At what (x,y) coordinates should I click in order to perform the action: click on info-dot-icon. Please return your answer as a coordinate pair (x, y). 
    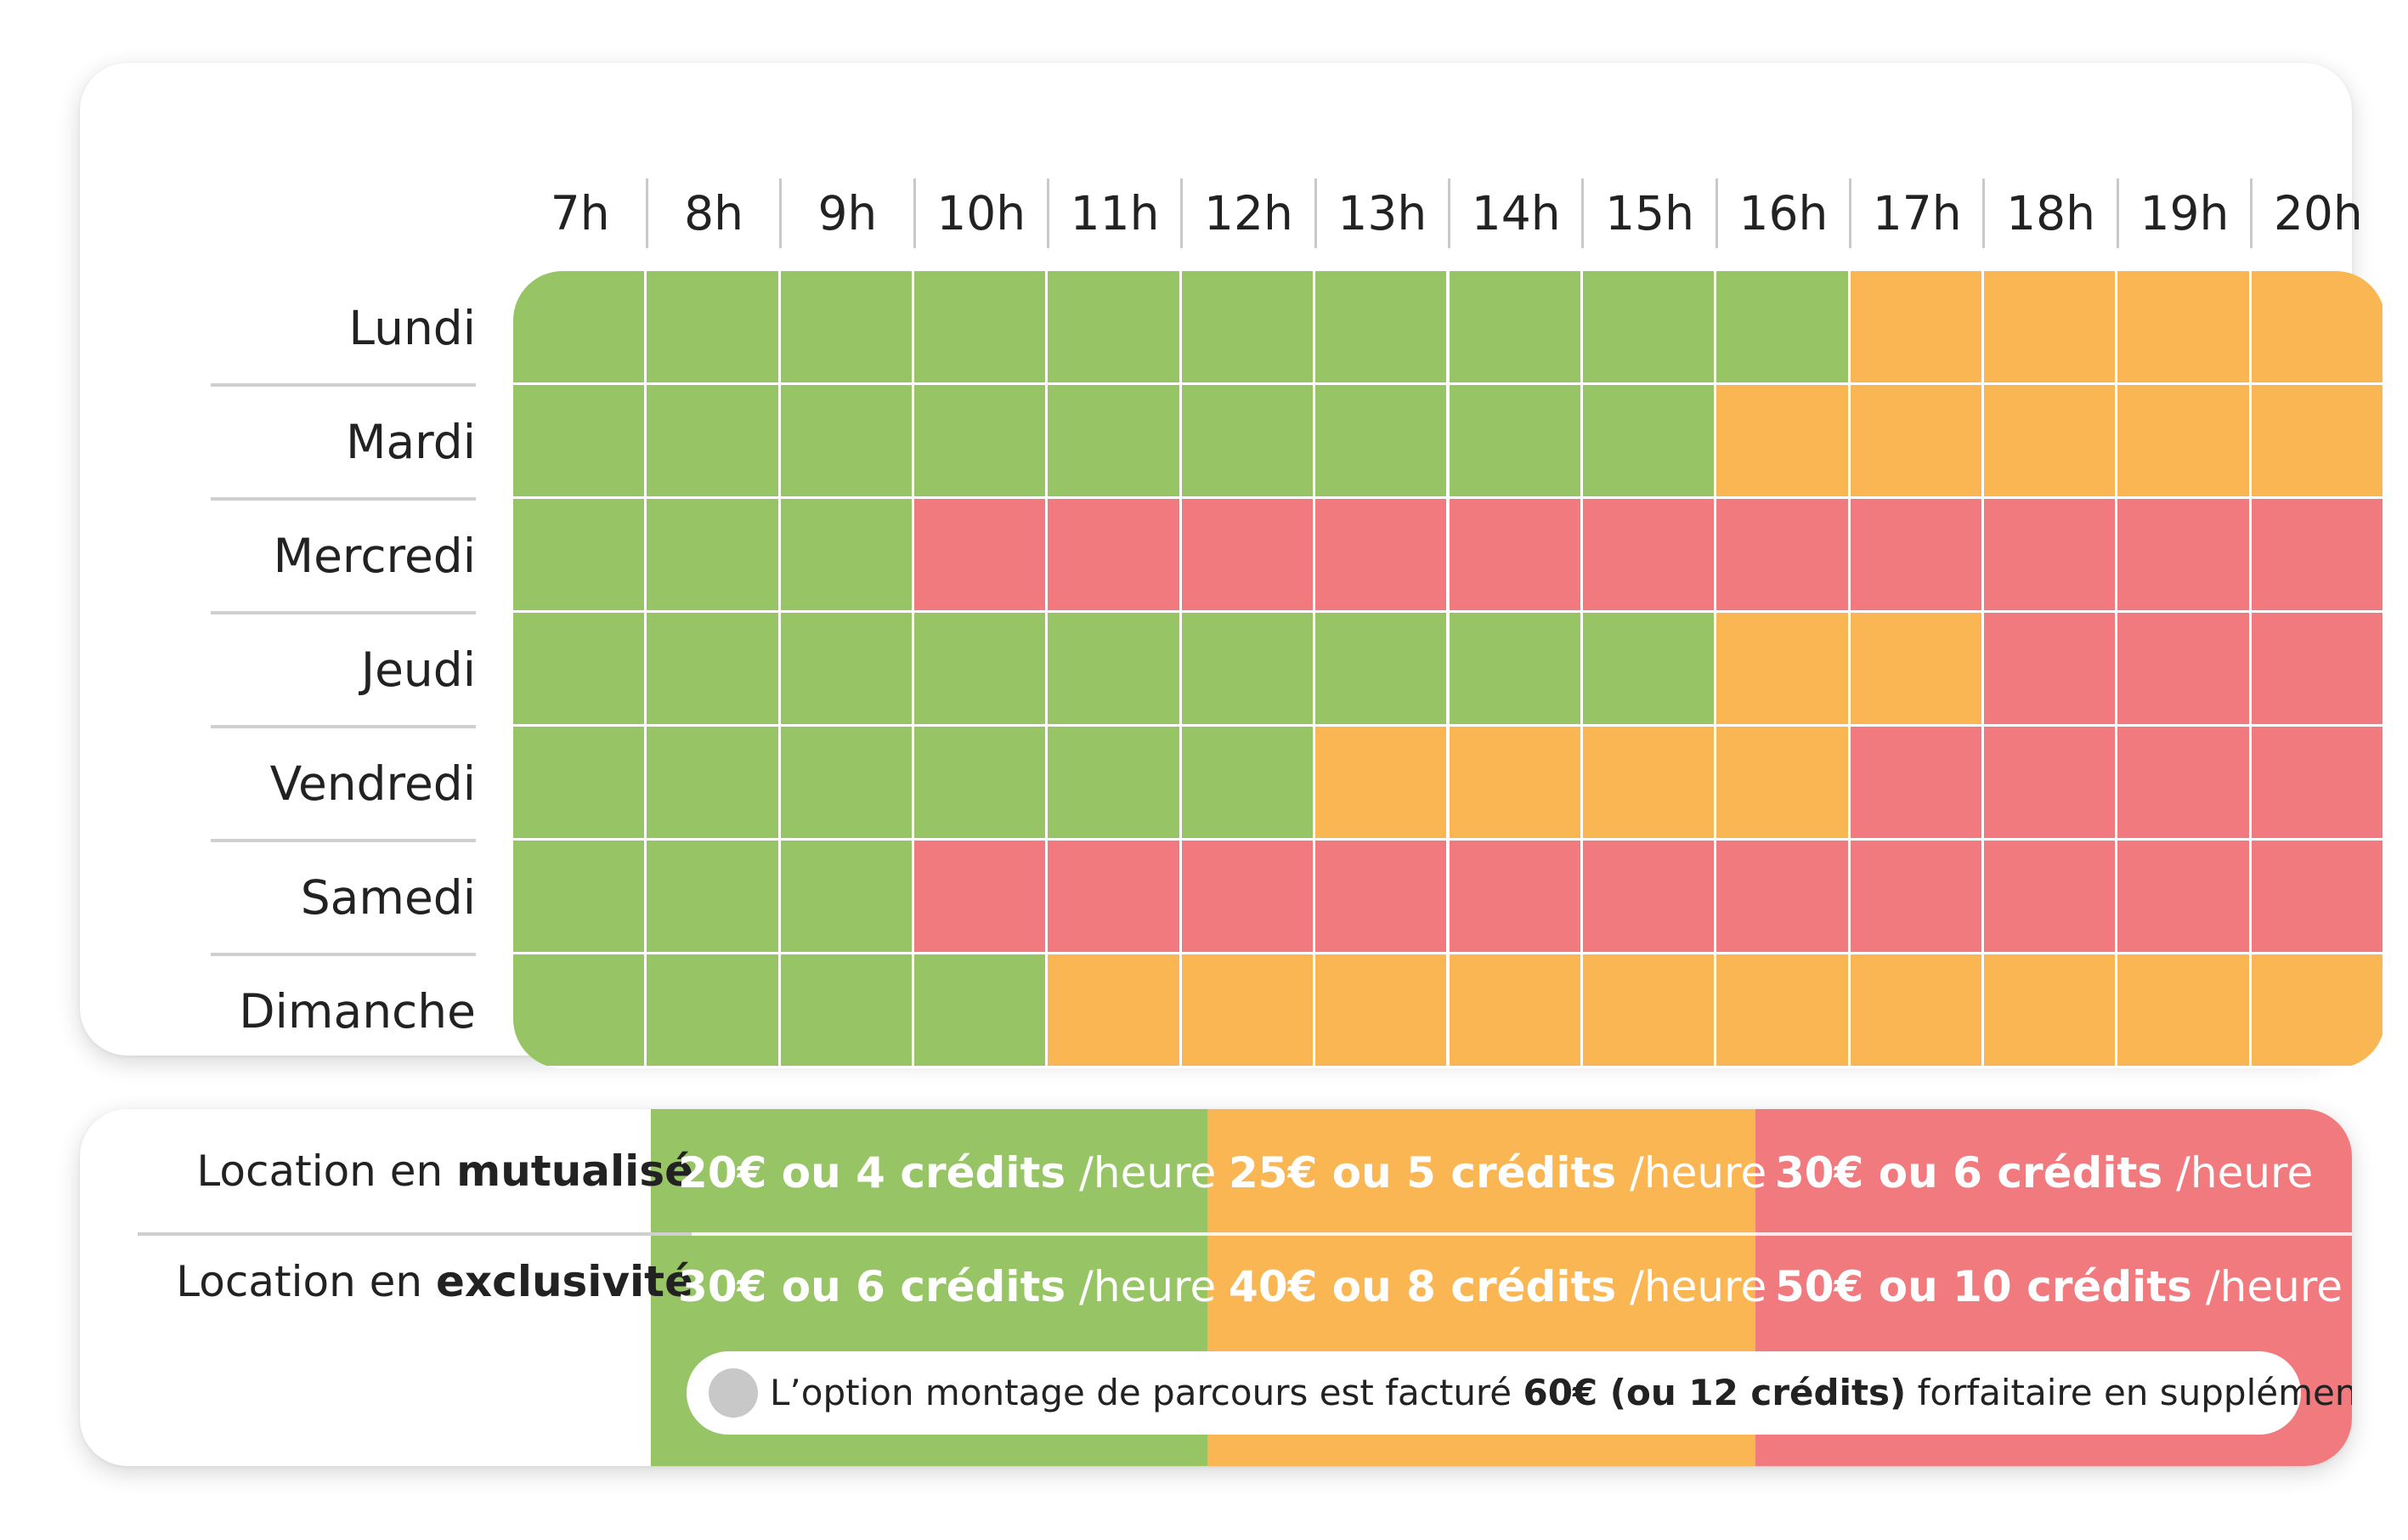
    Looking at the image, I should click on (734, 1393).